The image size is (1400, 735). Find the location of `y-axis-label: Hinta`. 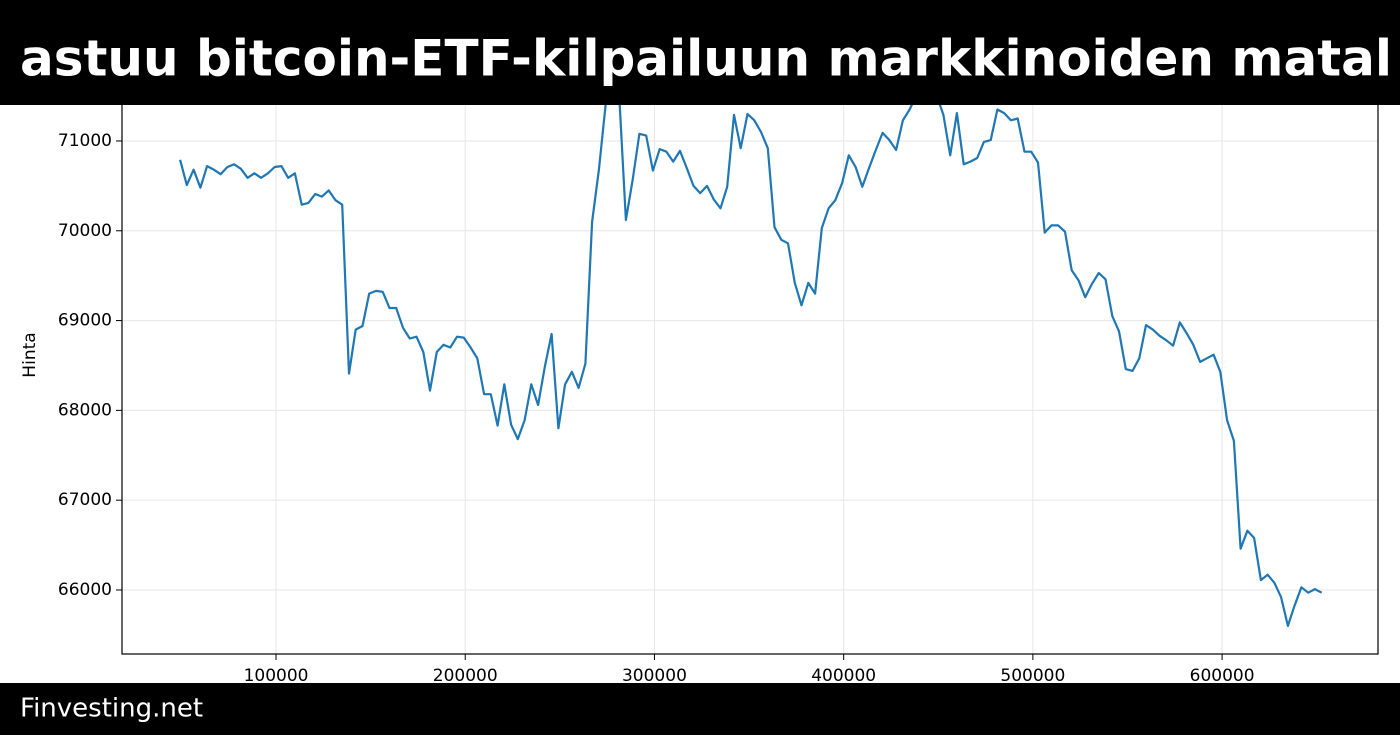

y-axis-label: Hinta is located at coordinates (30, 354).